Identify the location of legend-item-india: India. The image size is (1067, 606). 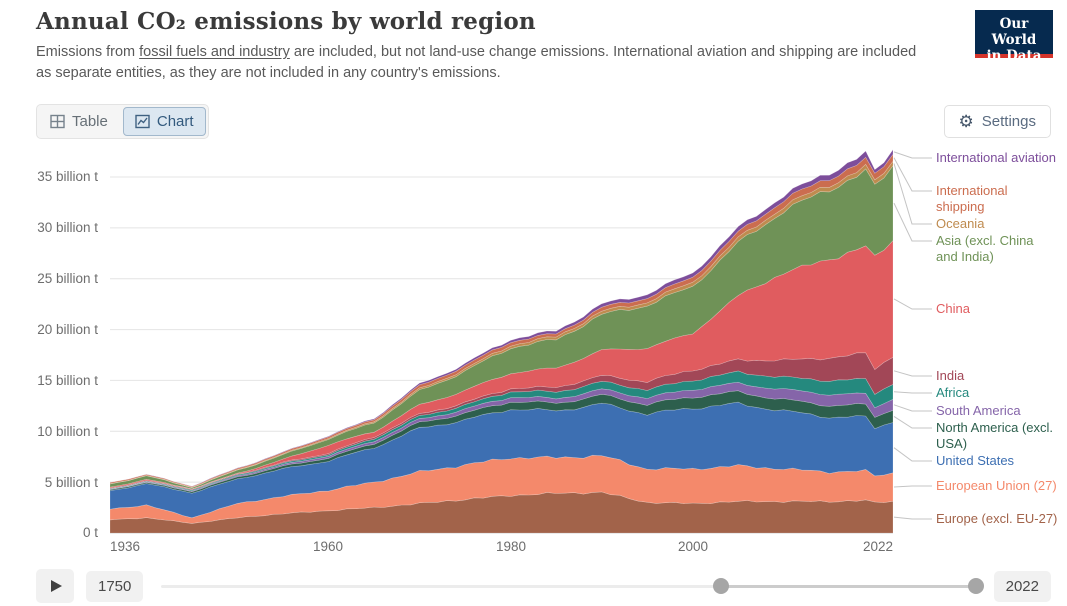
(950, 375).